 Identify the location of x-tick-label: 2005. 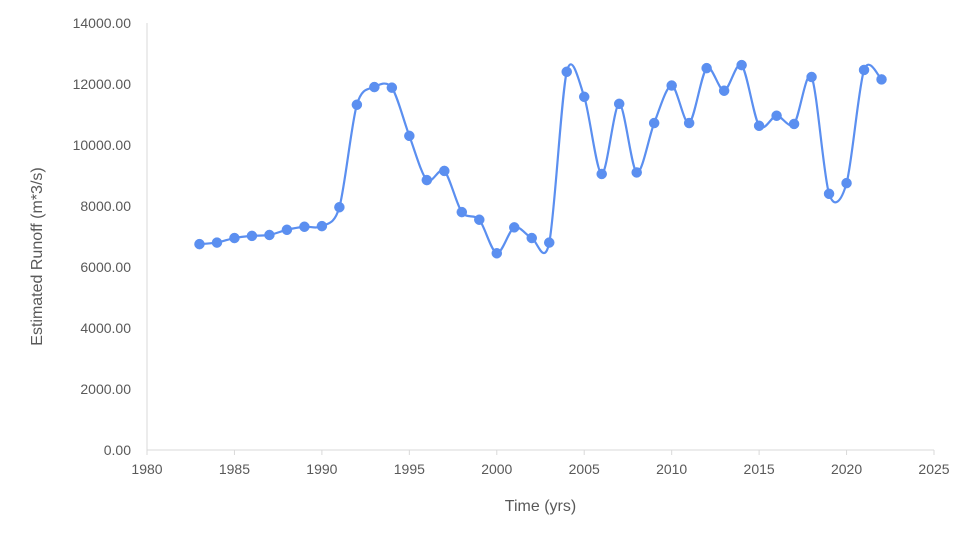
(584, 469).